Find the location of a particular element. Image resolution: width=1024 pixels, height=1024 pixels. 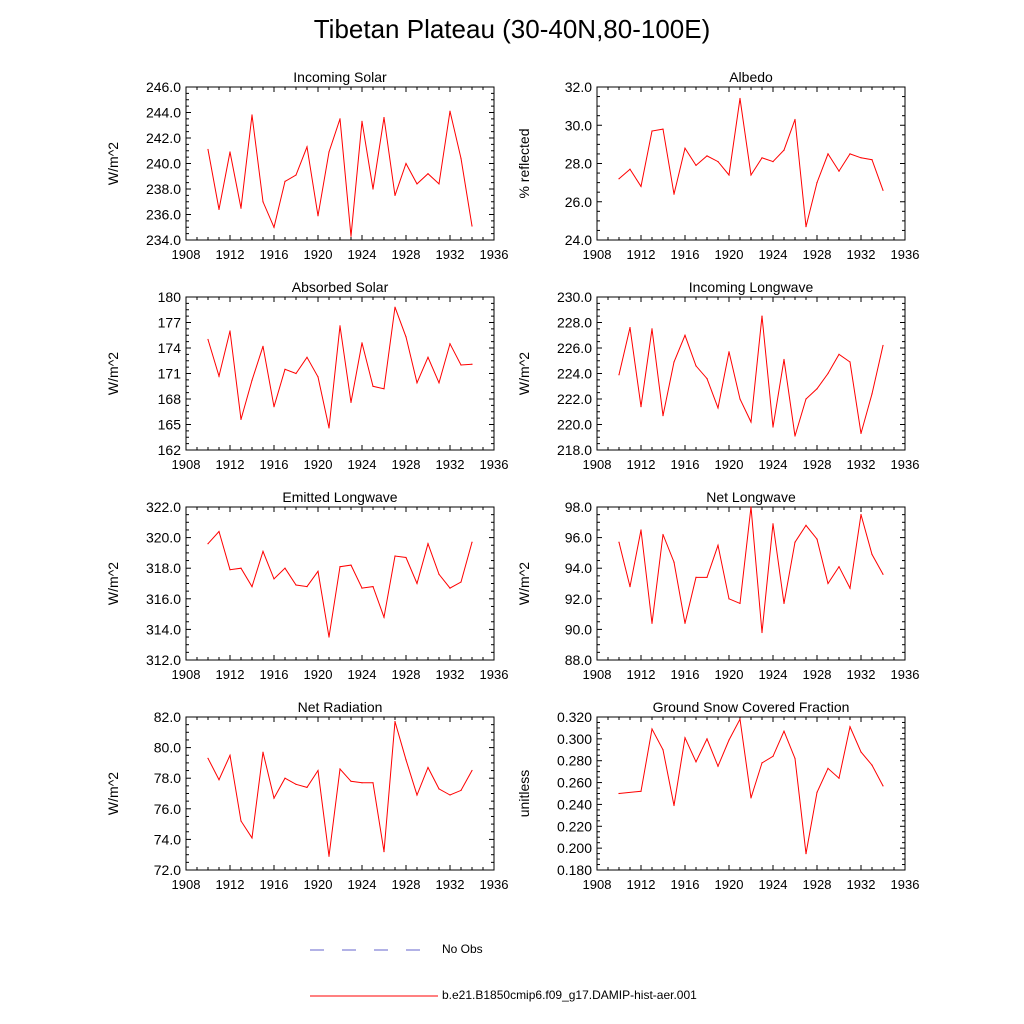

y-tick-label: 238.0 is located at coordinates (163, 189).